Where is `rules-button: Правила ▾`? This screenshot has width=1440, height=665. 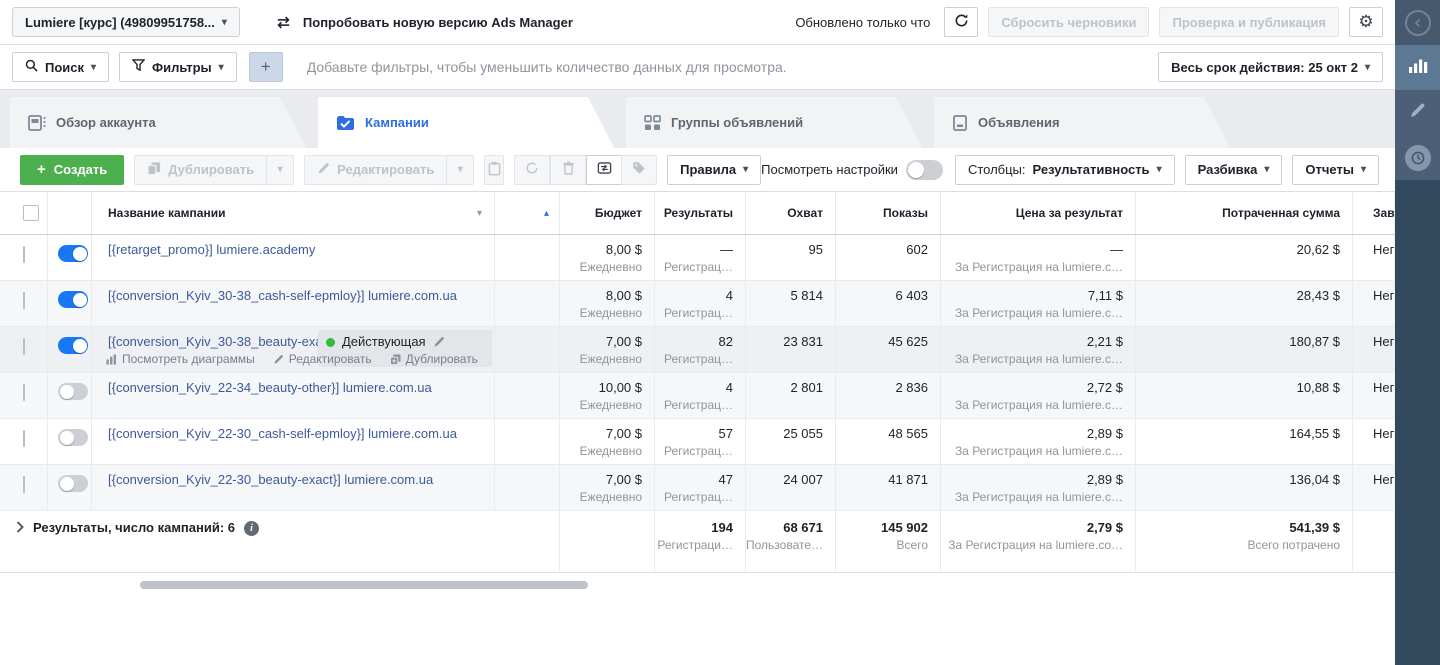 rules-button: Правила ▾ is located at coordinates (714, 169).